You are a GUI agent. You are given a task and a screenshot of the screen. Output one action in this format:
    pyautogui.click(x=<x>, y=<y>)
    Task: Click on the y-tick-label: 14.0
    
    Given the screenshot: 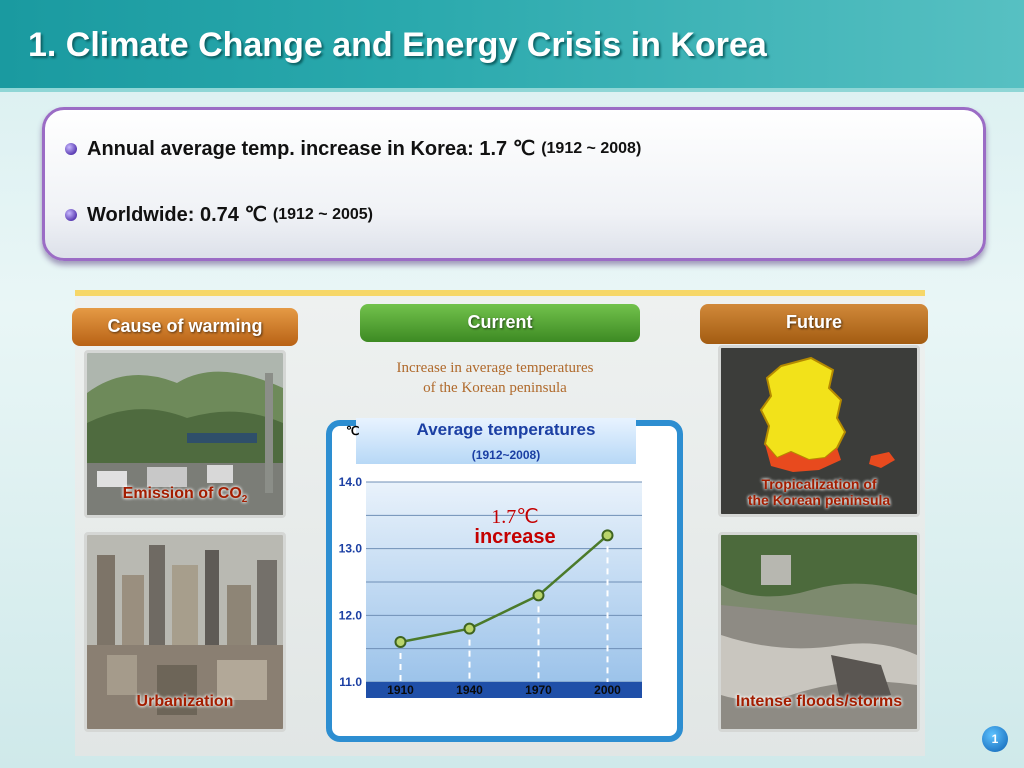 What is the action you would take?
    pyautogui.click(x=351, y=482)
    